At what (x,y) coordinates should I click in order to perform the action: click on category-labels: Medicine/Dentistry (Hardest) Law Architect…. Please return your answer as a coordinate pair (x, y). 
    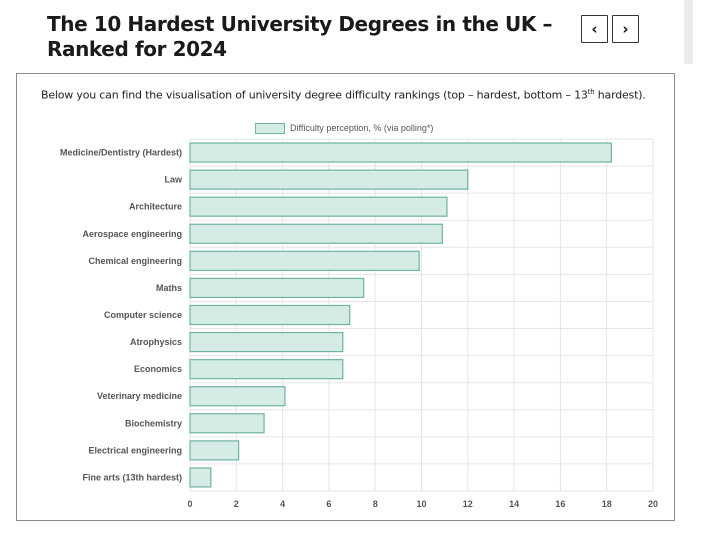
    Looking at the image, I should click on (121, 315).